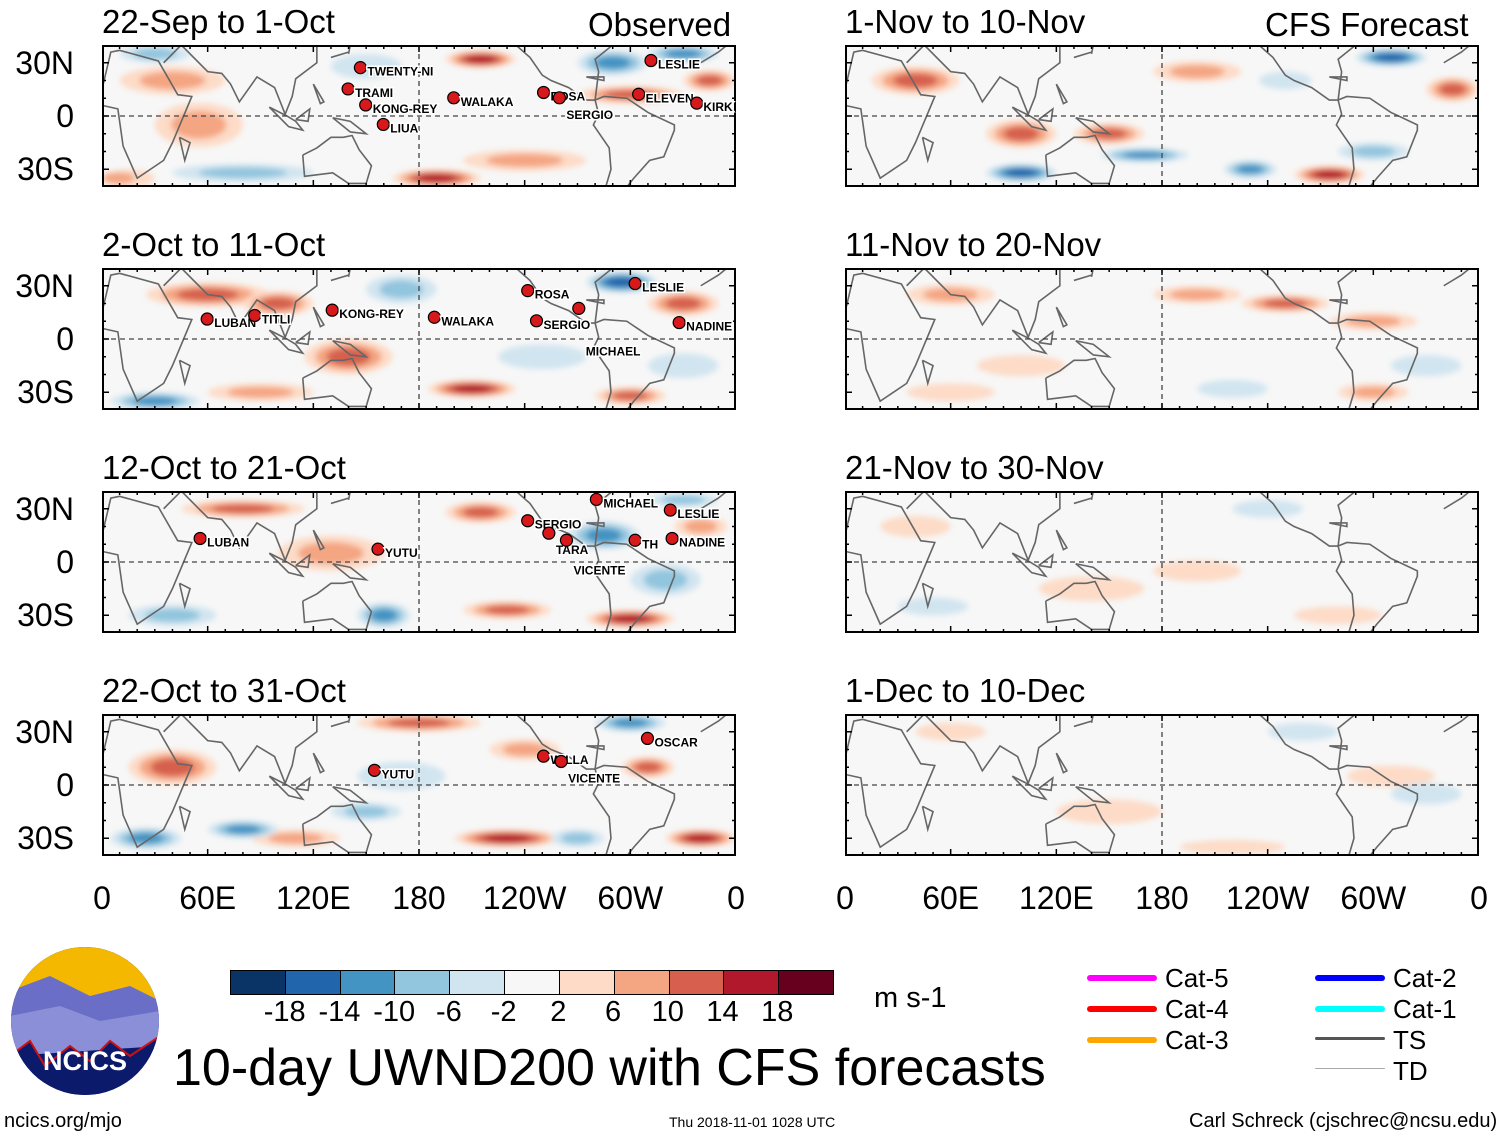 This screenshot has width=1510, height=1137. I want to click on storm-label: YUTU, so click(401, 553).